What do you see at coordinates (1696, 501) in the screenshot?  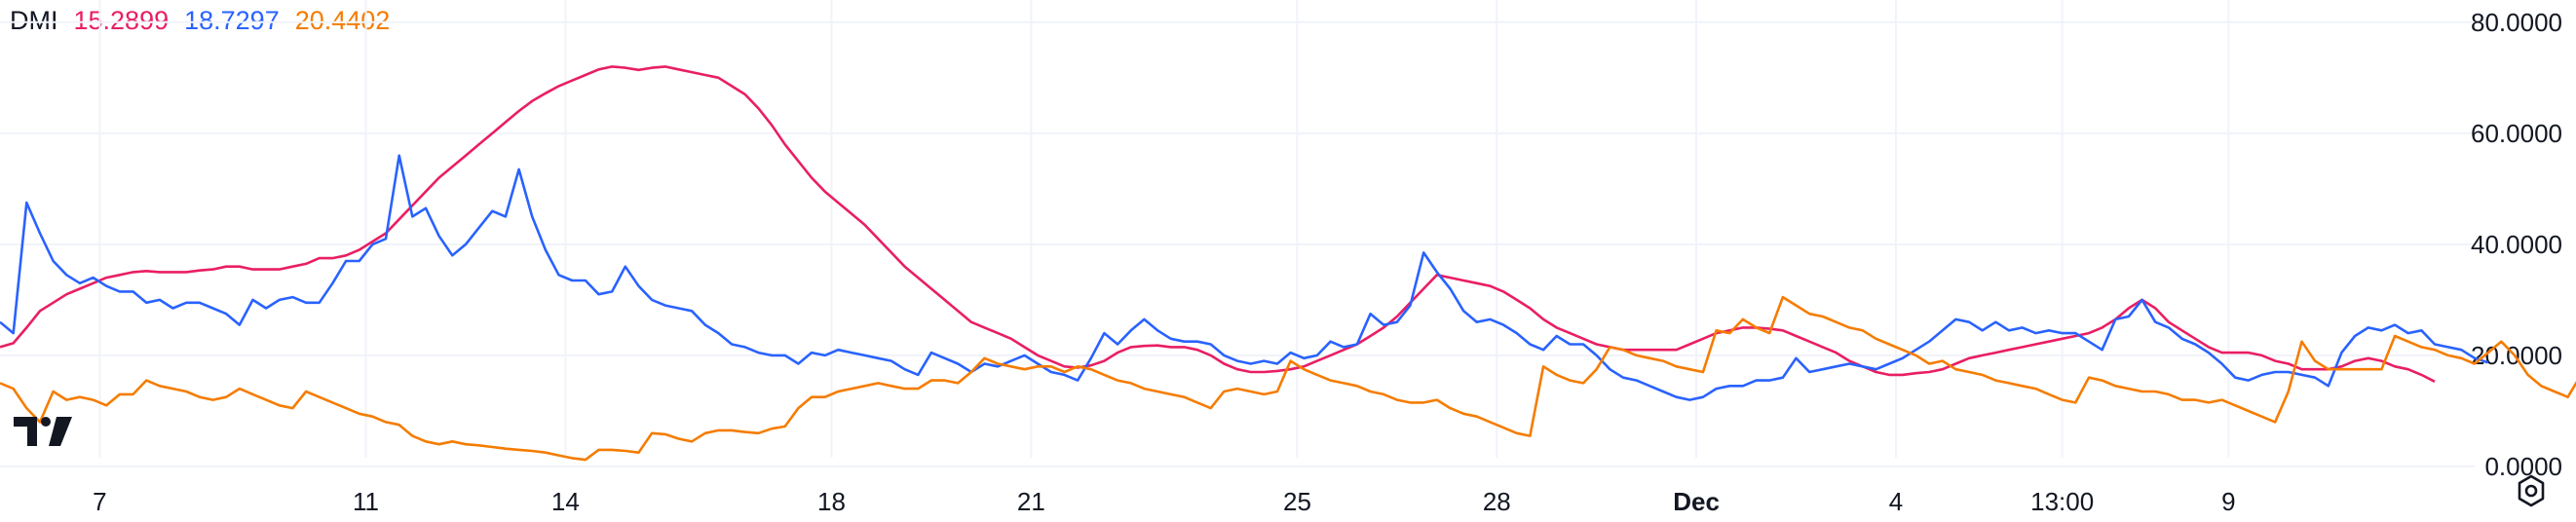 I see `x-tick-label: Dec` at bounding box center [1696, 501].